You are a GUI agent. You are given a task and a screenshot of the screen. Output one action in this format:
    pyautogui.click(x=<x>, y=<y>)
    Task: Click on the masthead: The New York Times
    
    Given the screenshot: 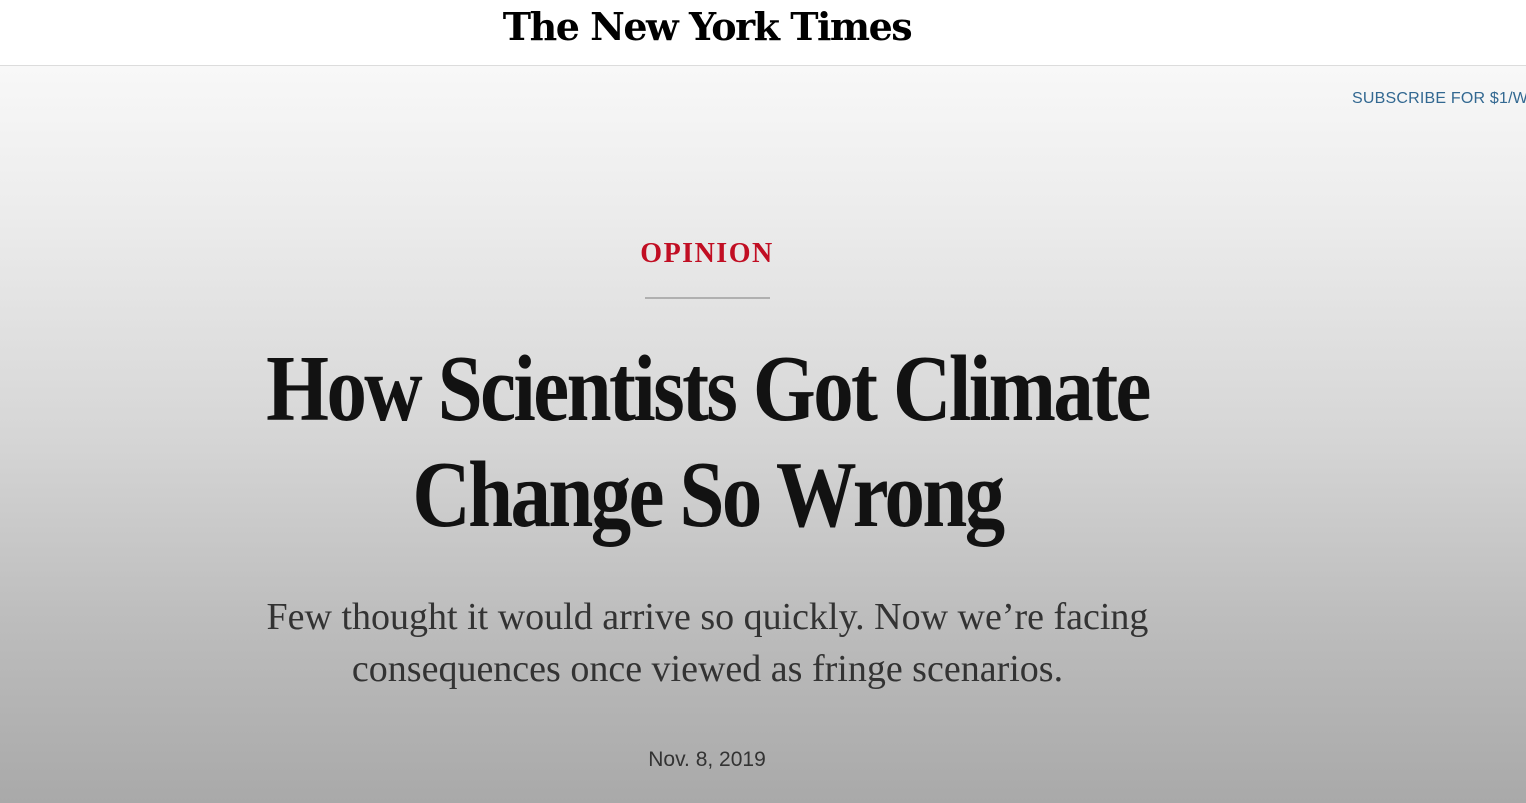 What is the action you would take?
    pyautogui.click(x=763, y=33)
    